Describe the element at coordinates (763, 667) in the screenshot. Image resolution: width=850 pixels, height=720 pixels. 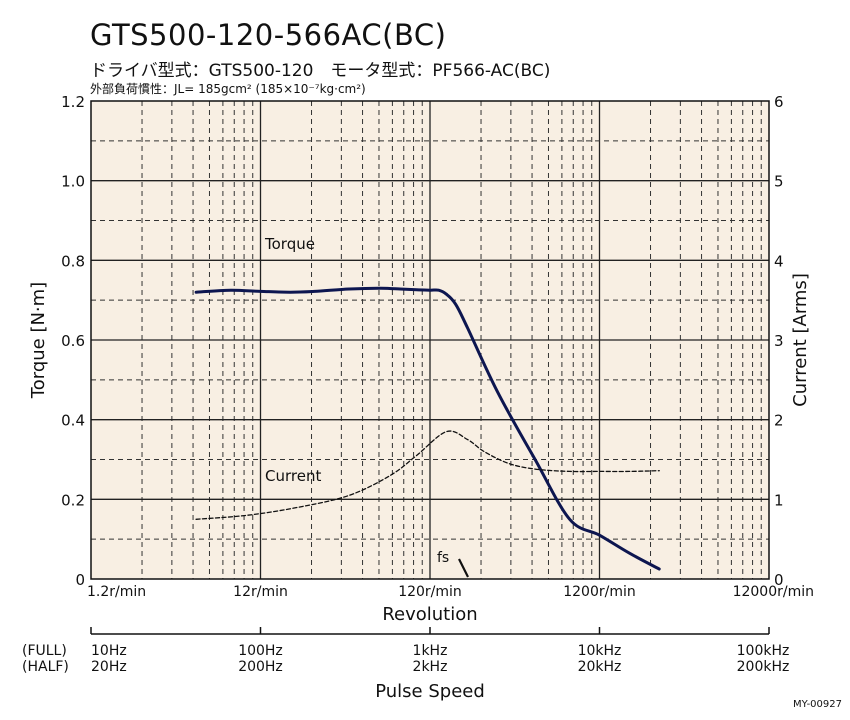
I see `pulse-half-tick-label: 200kHz` at that location.